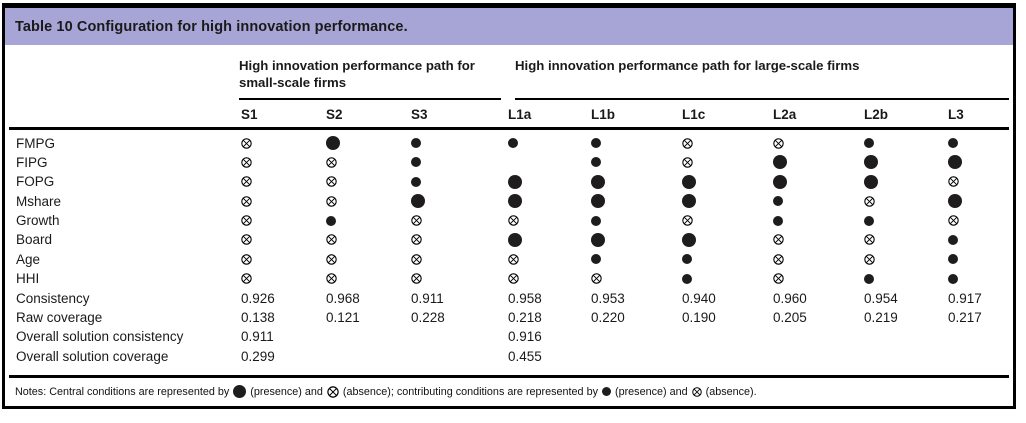 The width and height of the screenshot is (1026, 423). I want to click on table-row: Growth, so click(509, 220).